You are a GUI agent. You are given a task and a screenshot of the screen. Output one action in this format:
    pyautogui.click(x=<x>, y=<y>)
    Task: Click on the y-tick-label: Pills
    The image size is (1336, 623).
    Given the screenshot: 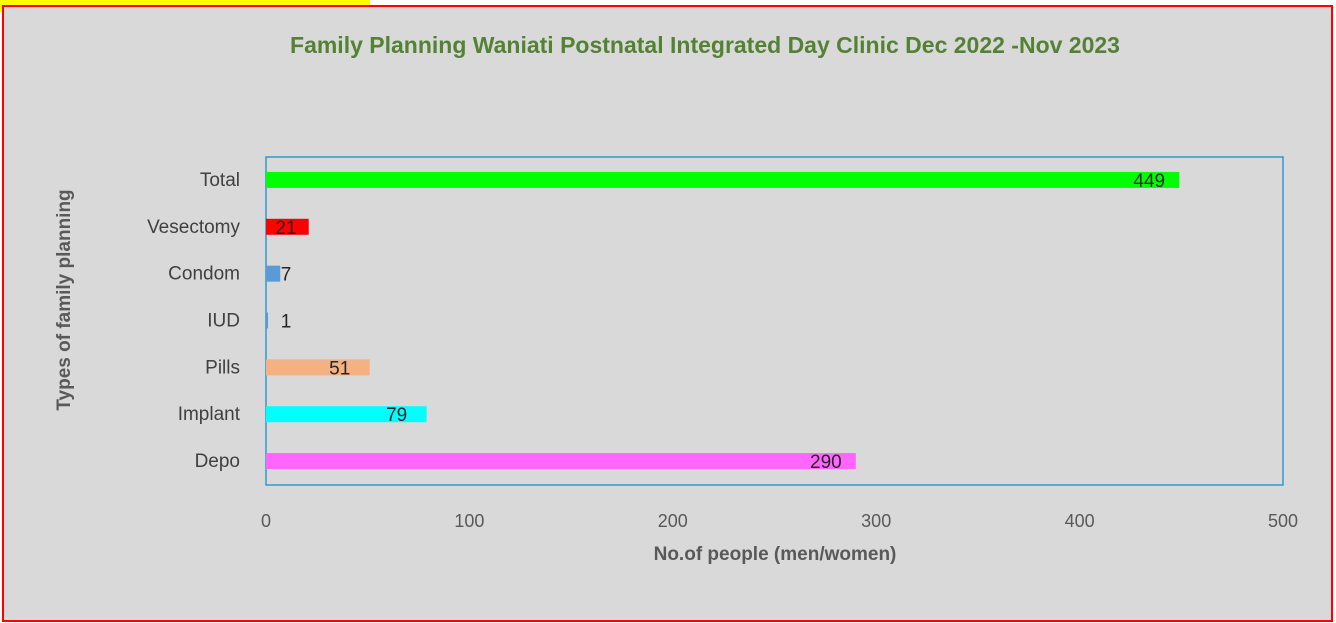 What is the action you would take?
    pyautogui.click(x=222, y=367)
    